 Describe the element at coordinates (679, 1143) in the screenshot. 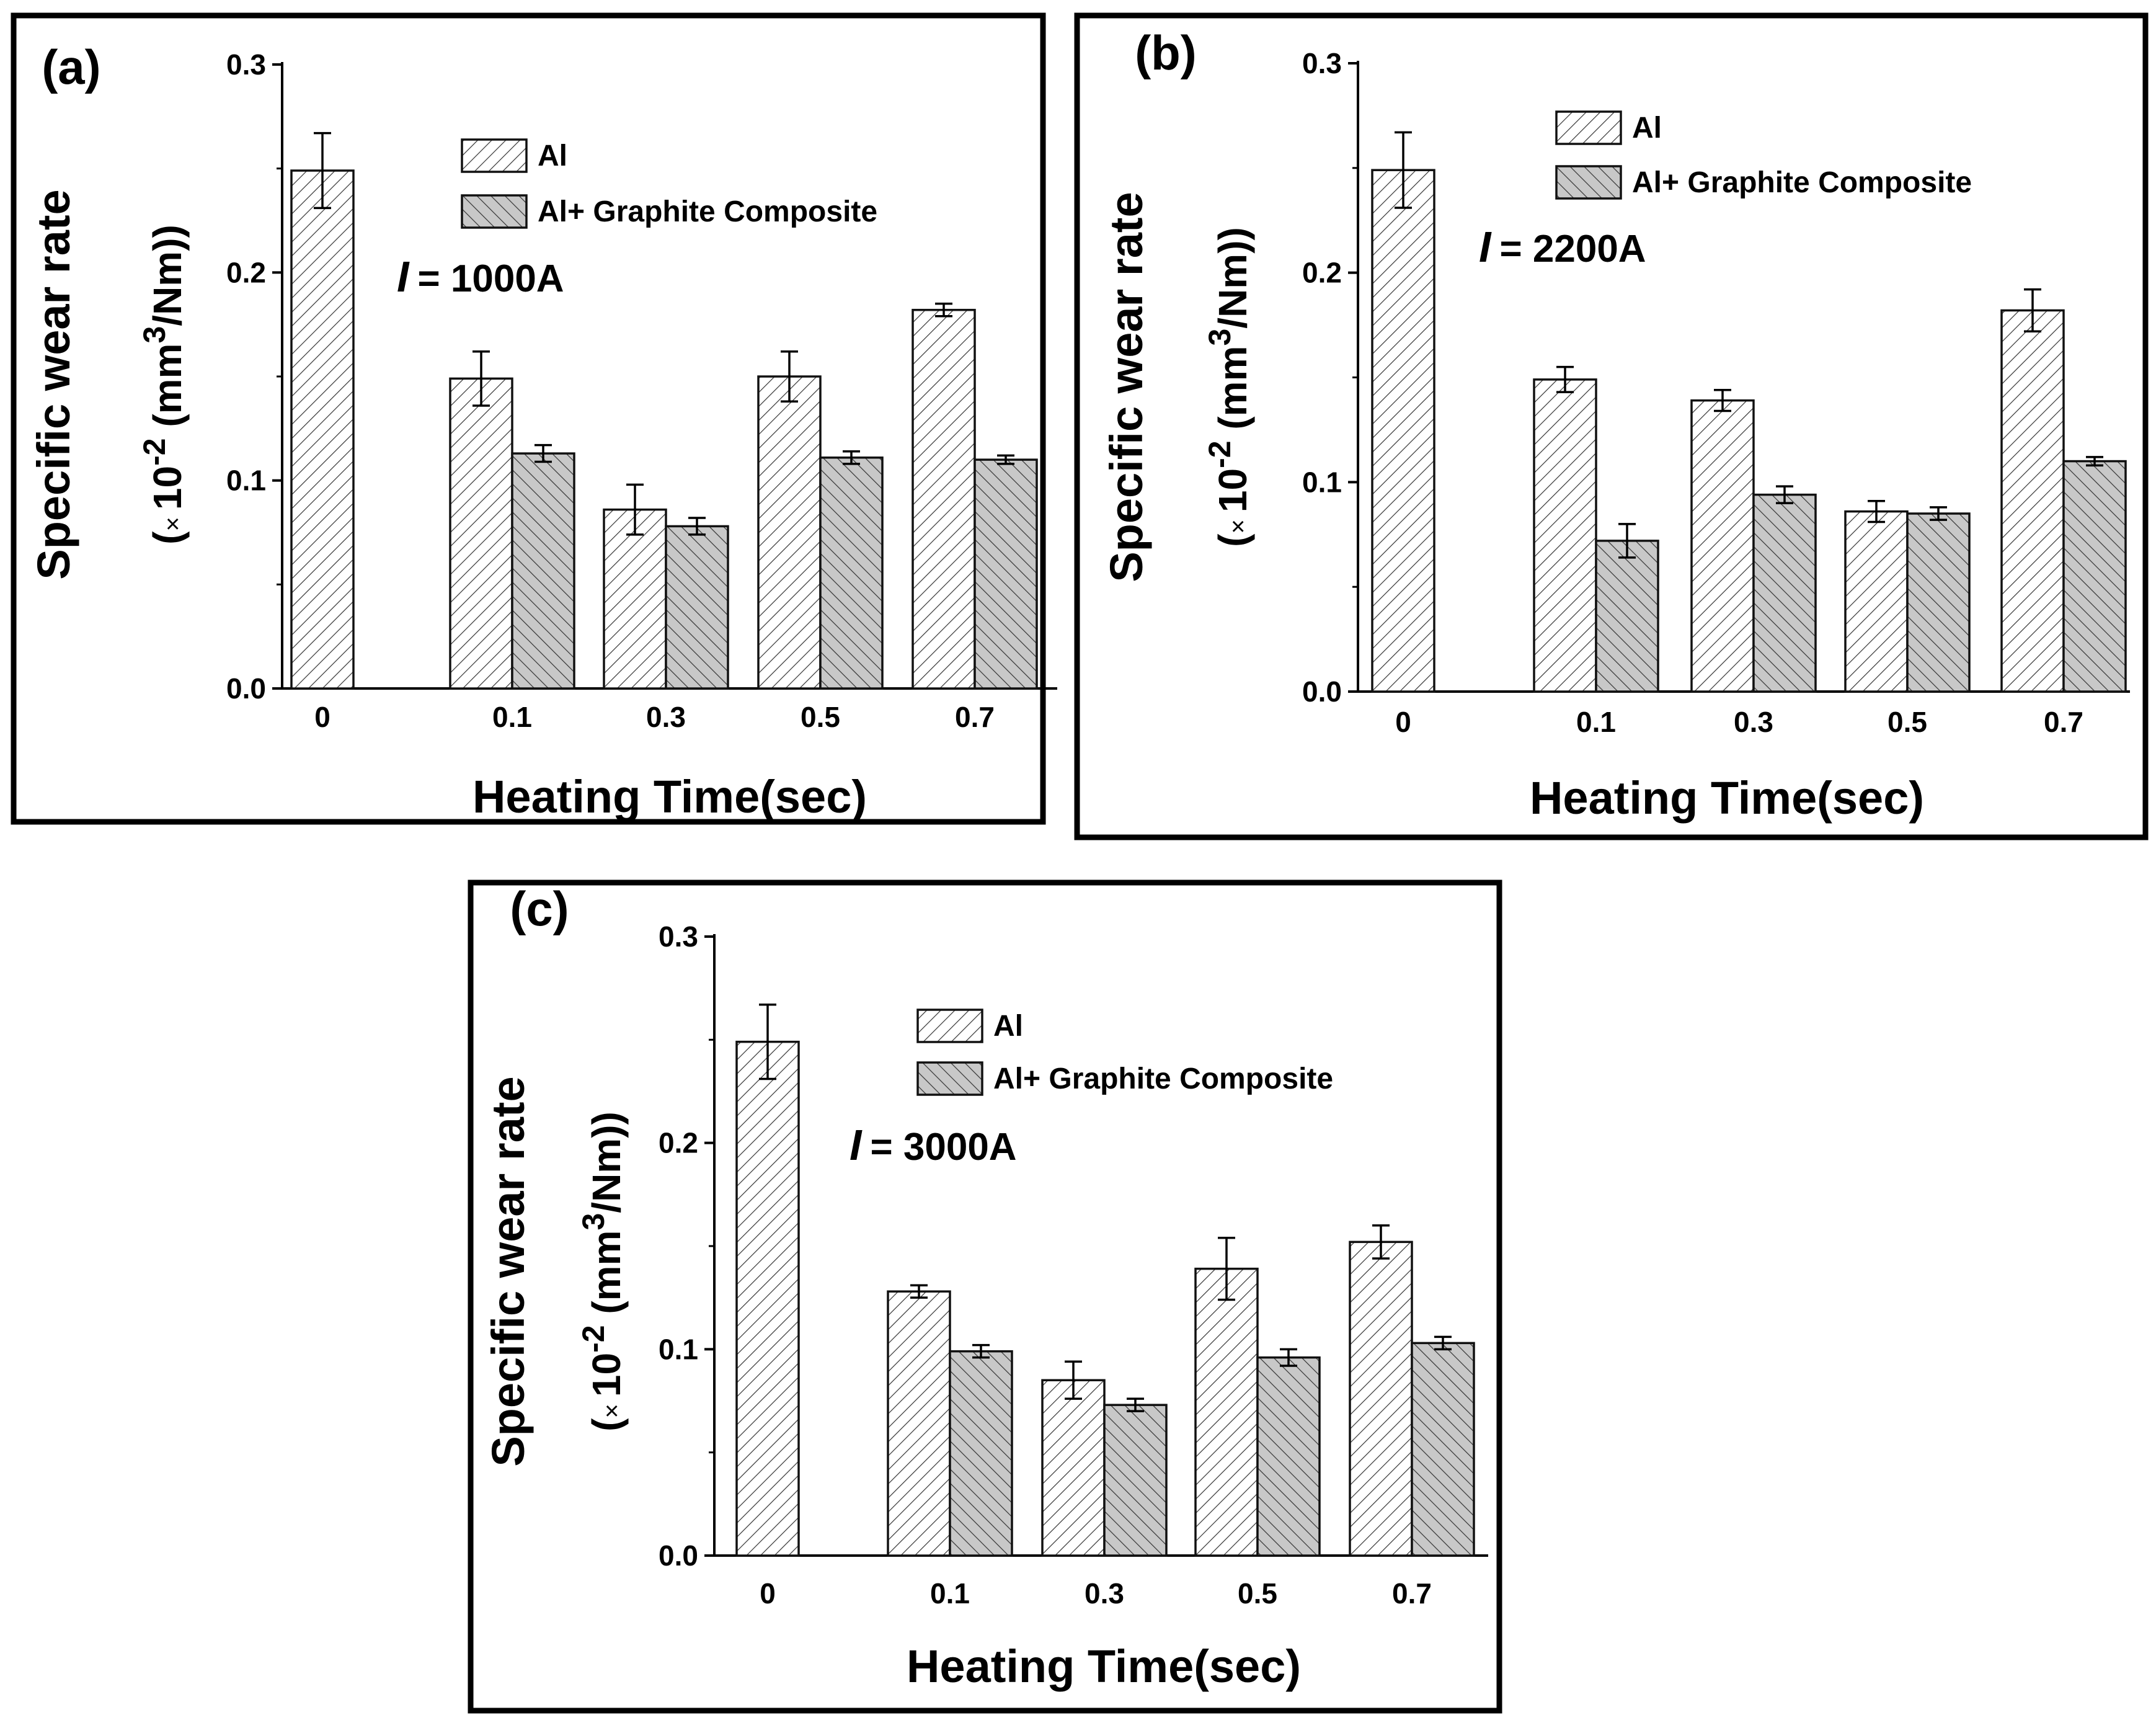

I see `y-tick-label: 0.2` at that location.